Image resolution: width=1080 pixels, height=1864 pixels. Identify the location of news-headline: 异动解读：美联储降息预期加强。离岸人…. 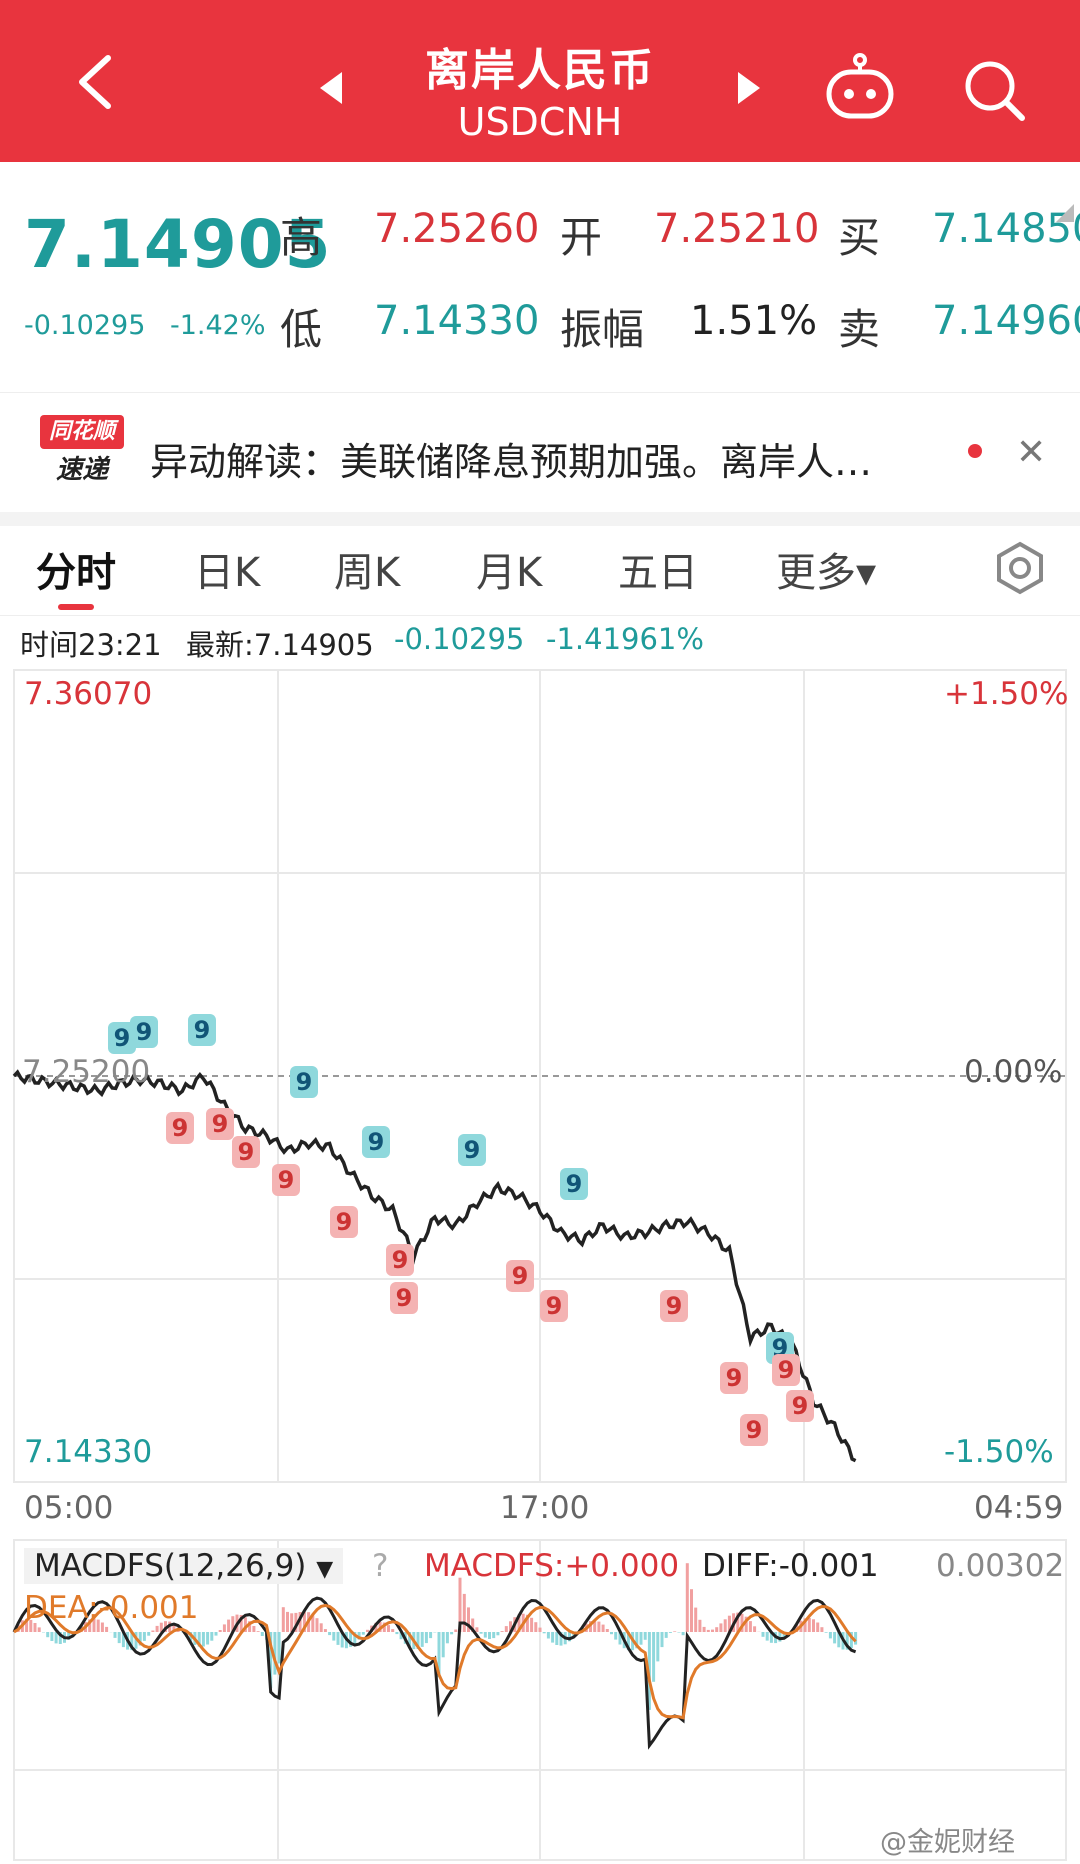
(511, 462).